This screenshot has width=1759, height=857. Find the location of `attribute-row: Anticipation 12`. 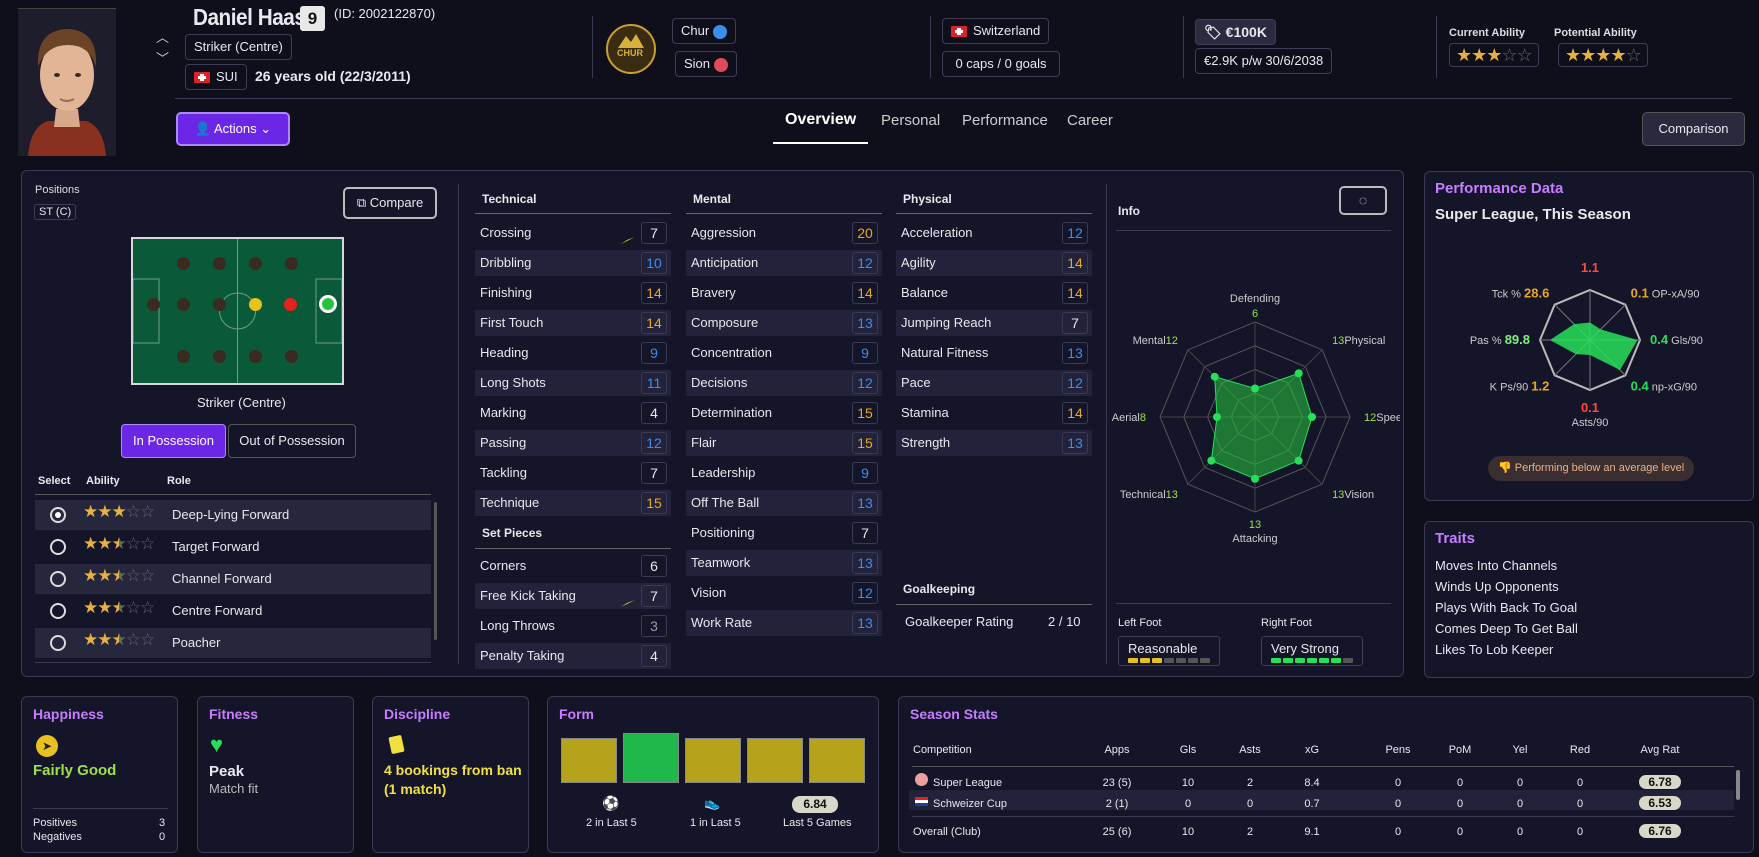

attribute-row: Anticipation 12 is located at coordinates (784, 263).